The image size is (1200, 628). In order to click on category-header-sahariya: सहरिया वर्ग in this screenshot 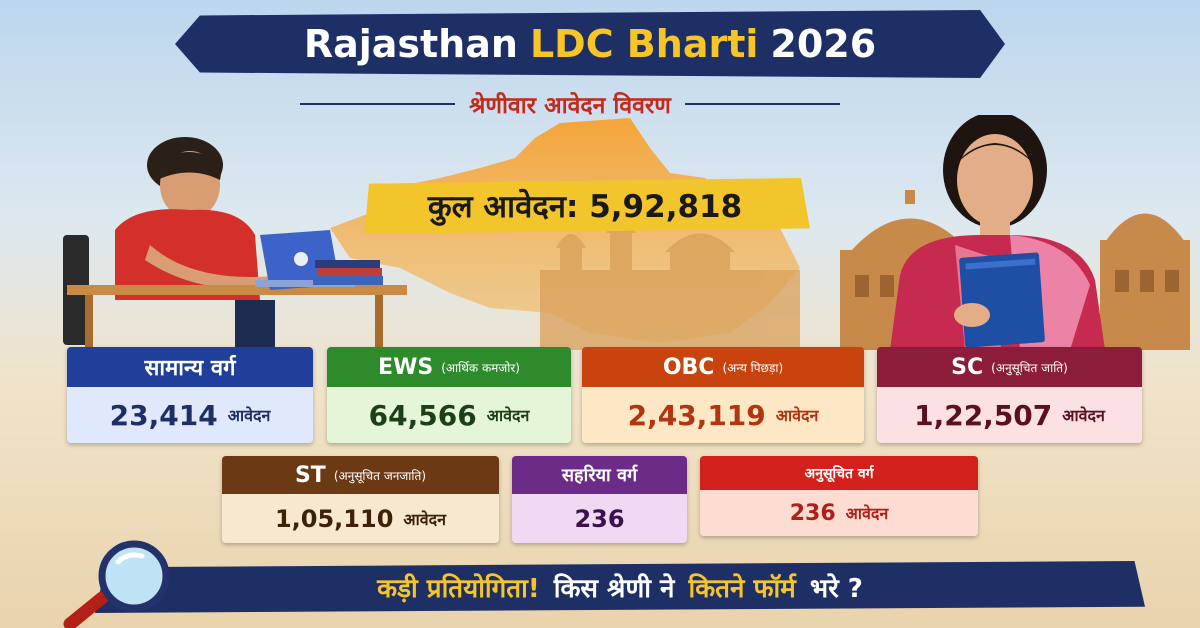, I will do `click(599, 475)`.